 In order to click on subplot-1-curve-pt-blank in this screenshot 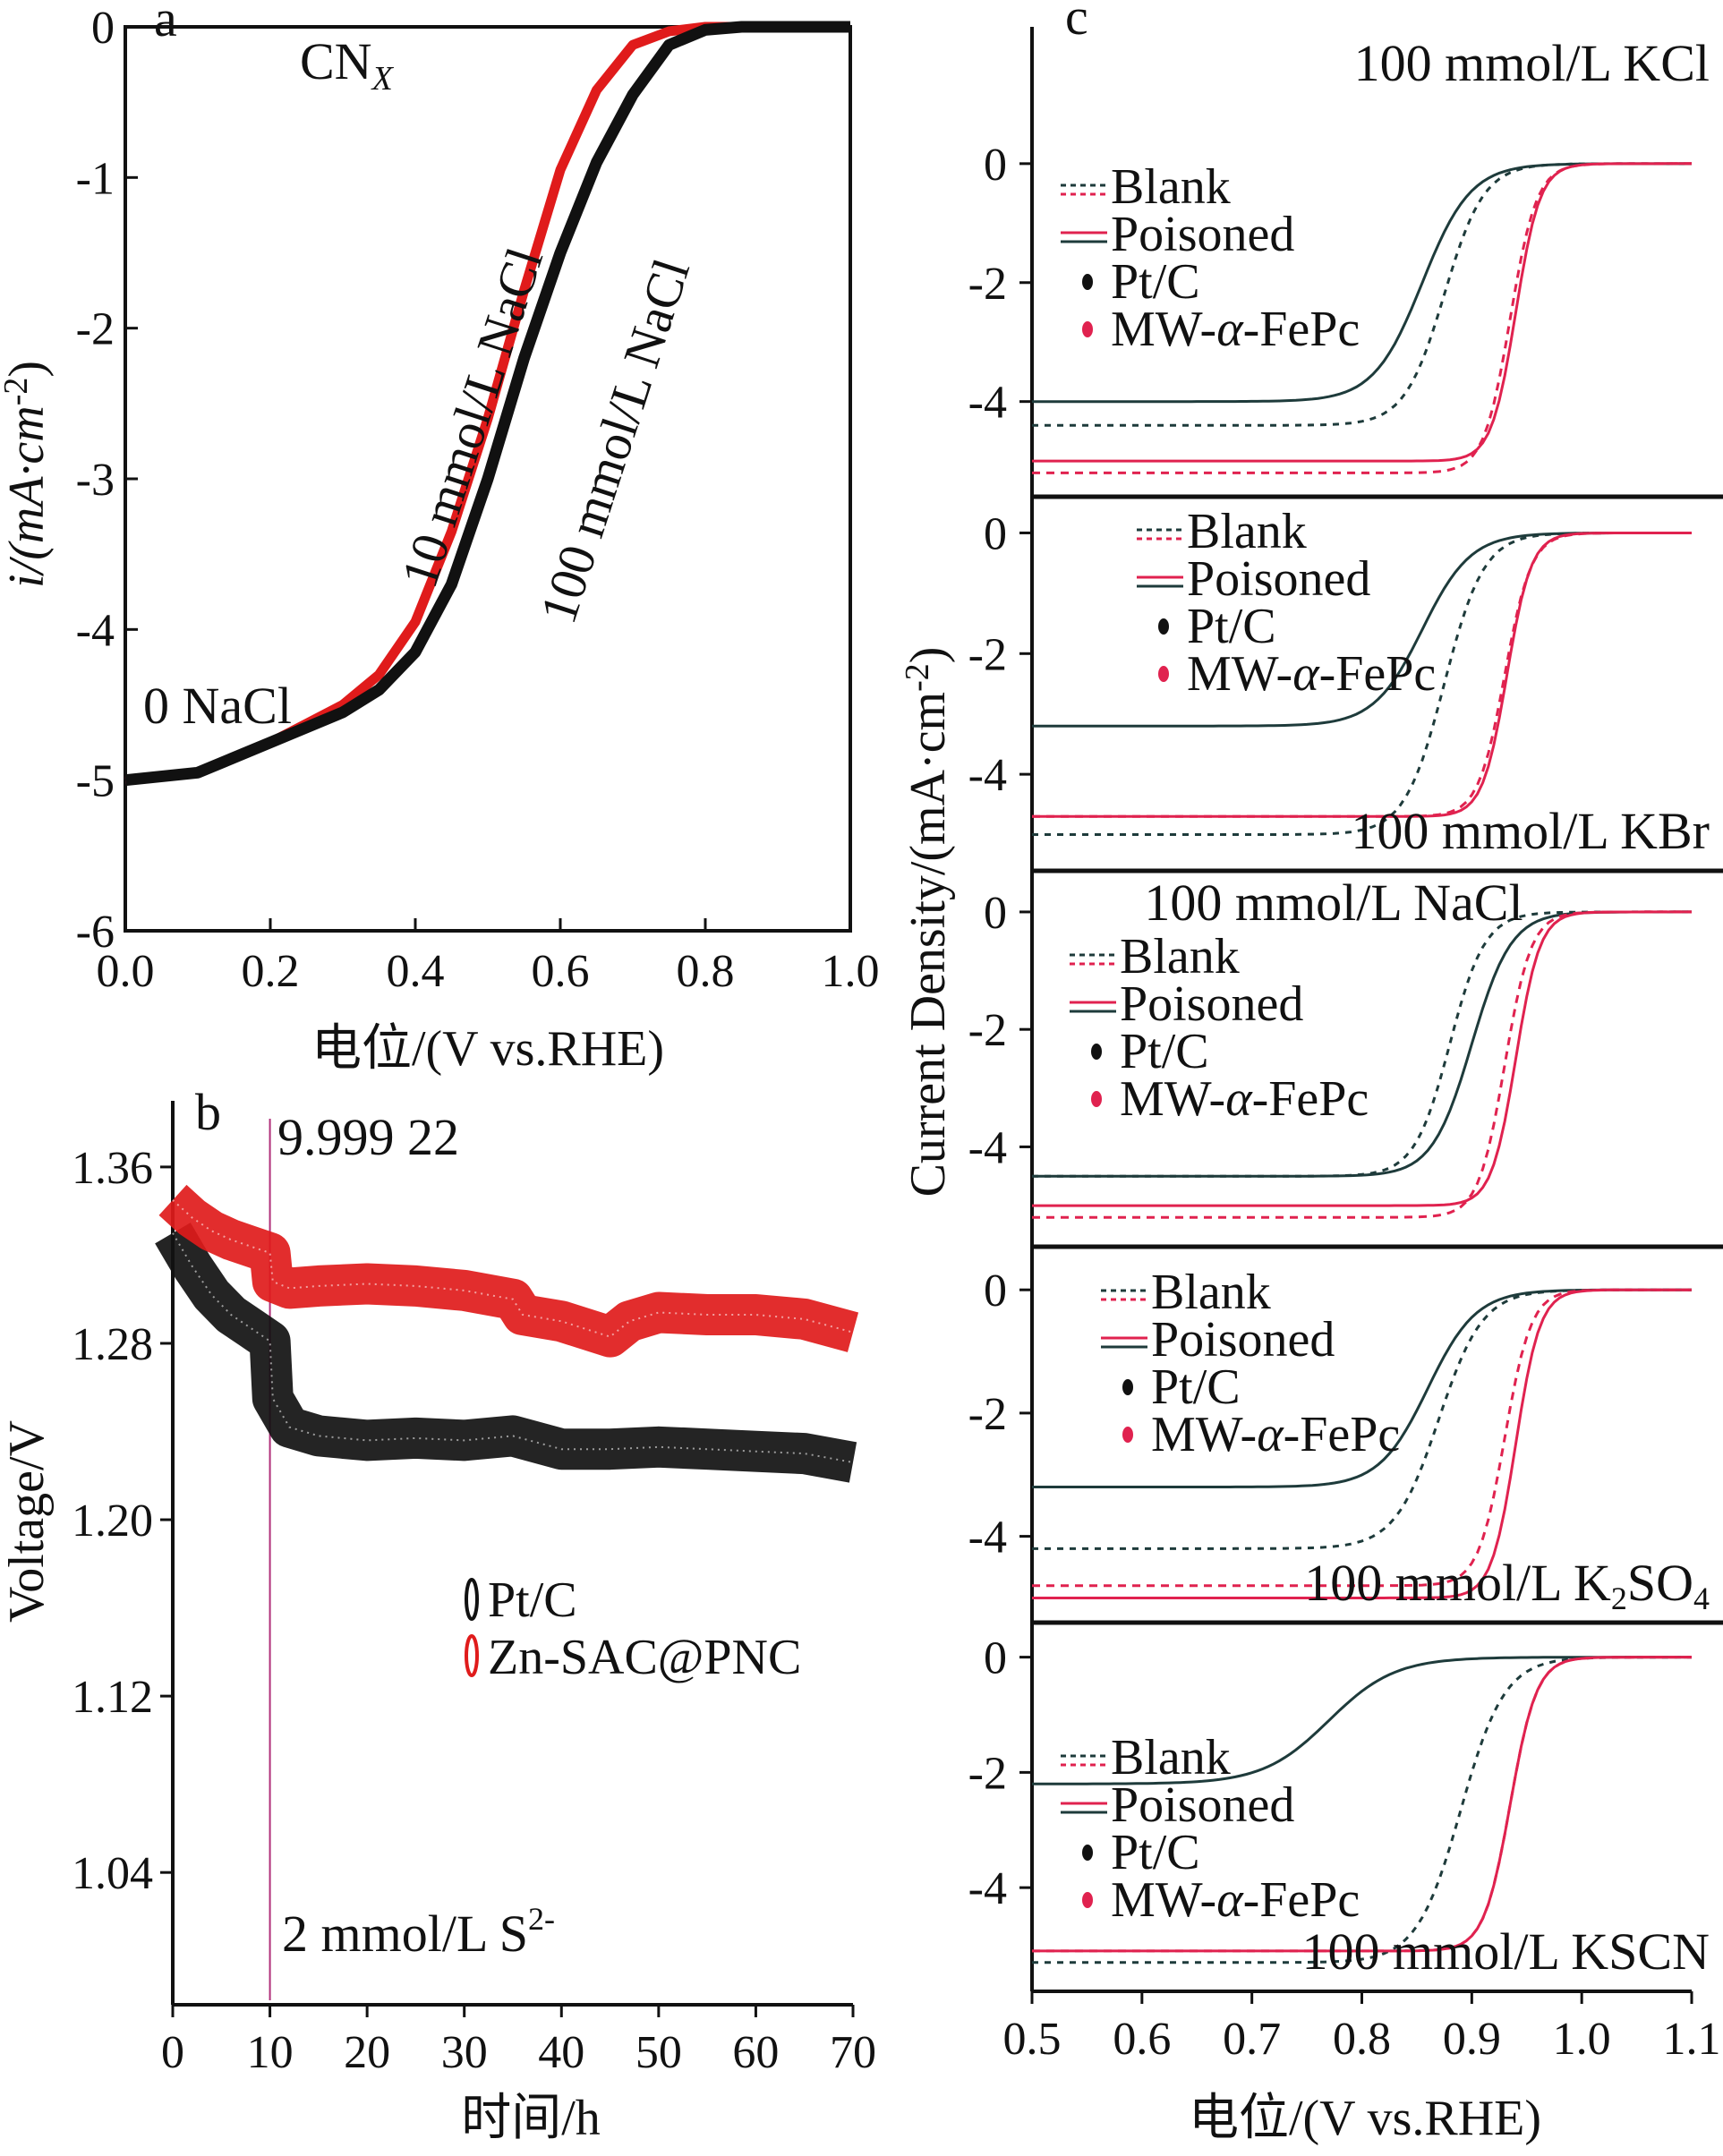, I will do `click(1362, 684)`.